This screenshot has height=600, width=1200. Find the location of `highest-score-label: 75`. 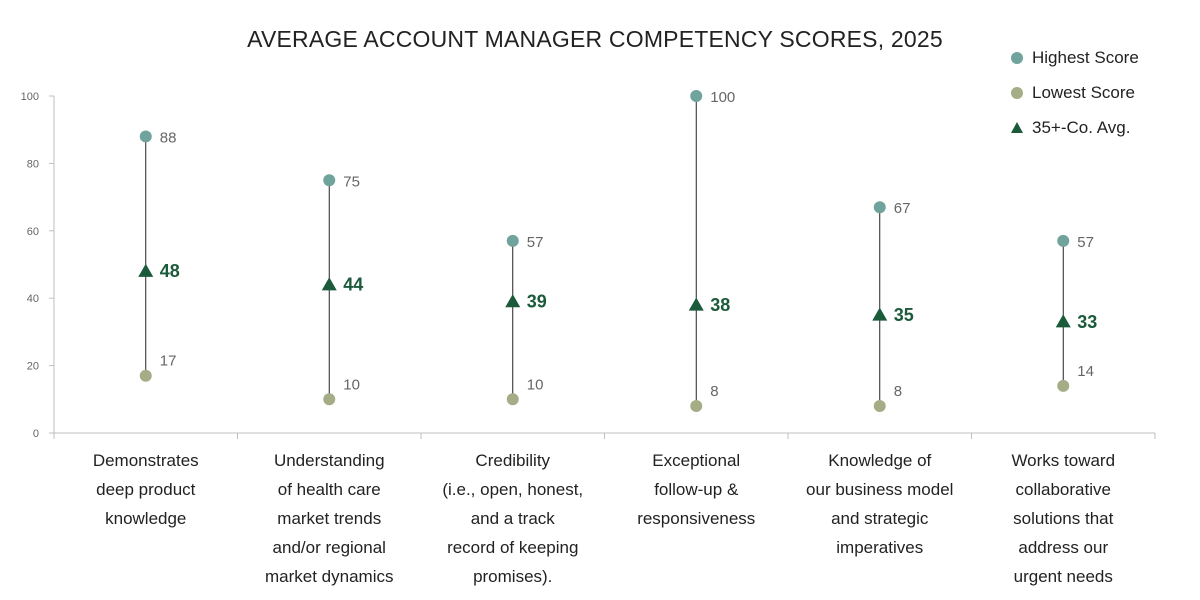

highest-score-label: 75 is located at coordinates (351, 181).